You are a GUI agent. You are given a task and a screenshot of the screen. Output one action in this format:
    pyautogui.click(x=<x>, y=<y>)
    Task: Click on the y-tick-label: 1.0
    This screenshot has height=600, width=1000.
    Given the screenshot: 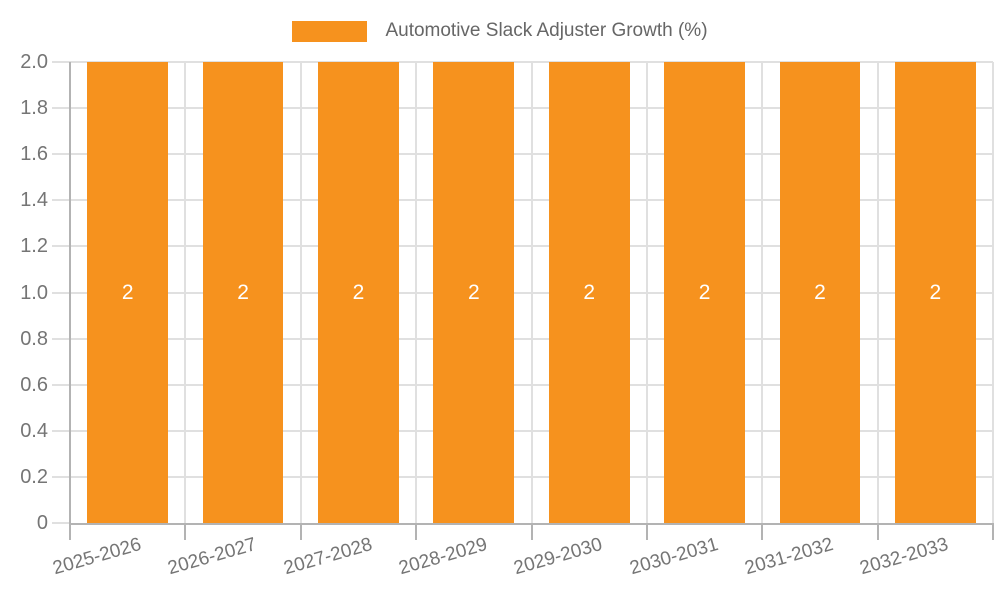 What is the action you would take?
    pyautogui.click(x=34, y=292)
    